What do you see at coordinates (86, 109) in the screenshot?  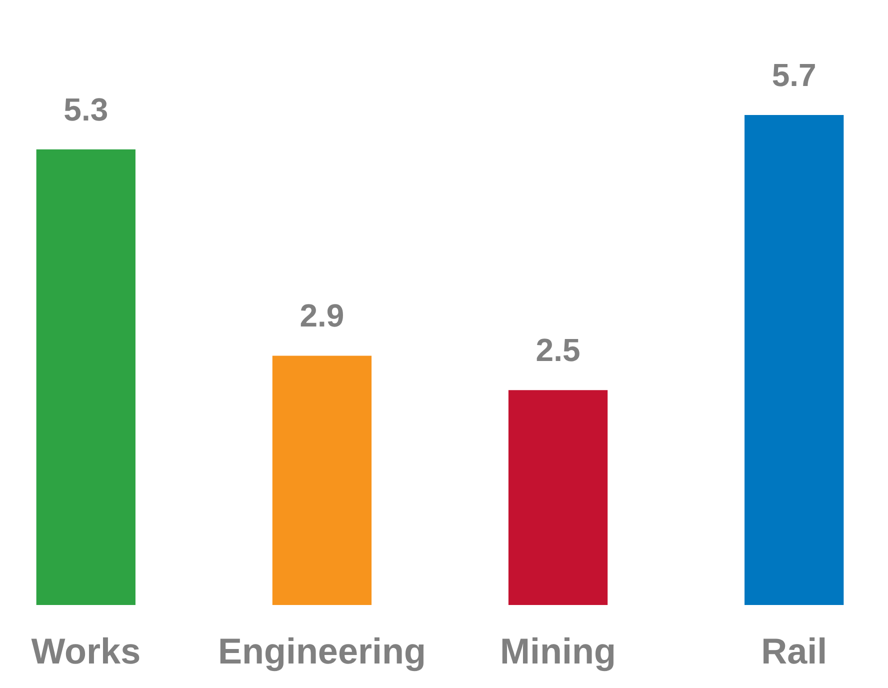 I see `data-label: 5.3` at bounding box center [86, 109].